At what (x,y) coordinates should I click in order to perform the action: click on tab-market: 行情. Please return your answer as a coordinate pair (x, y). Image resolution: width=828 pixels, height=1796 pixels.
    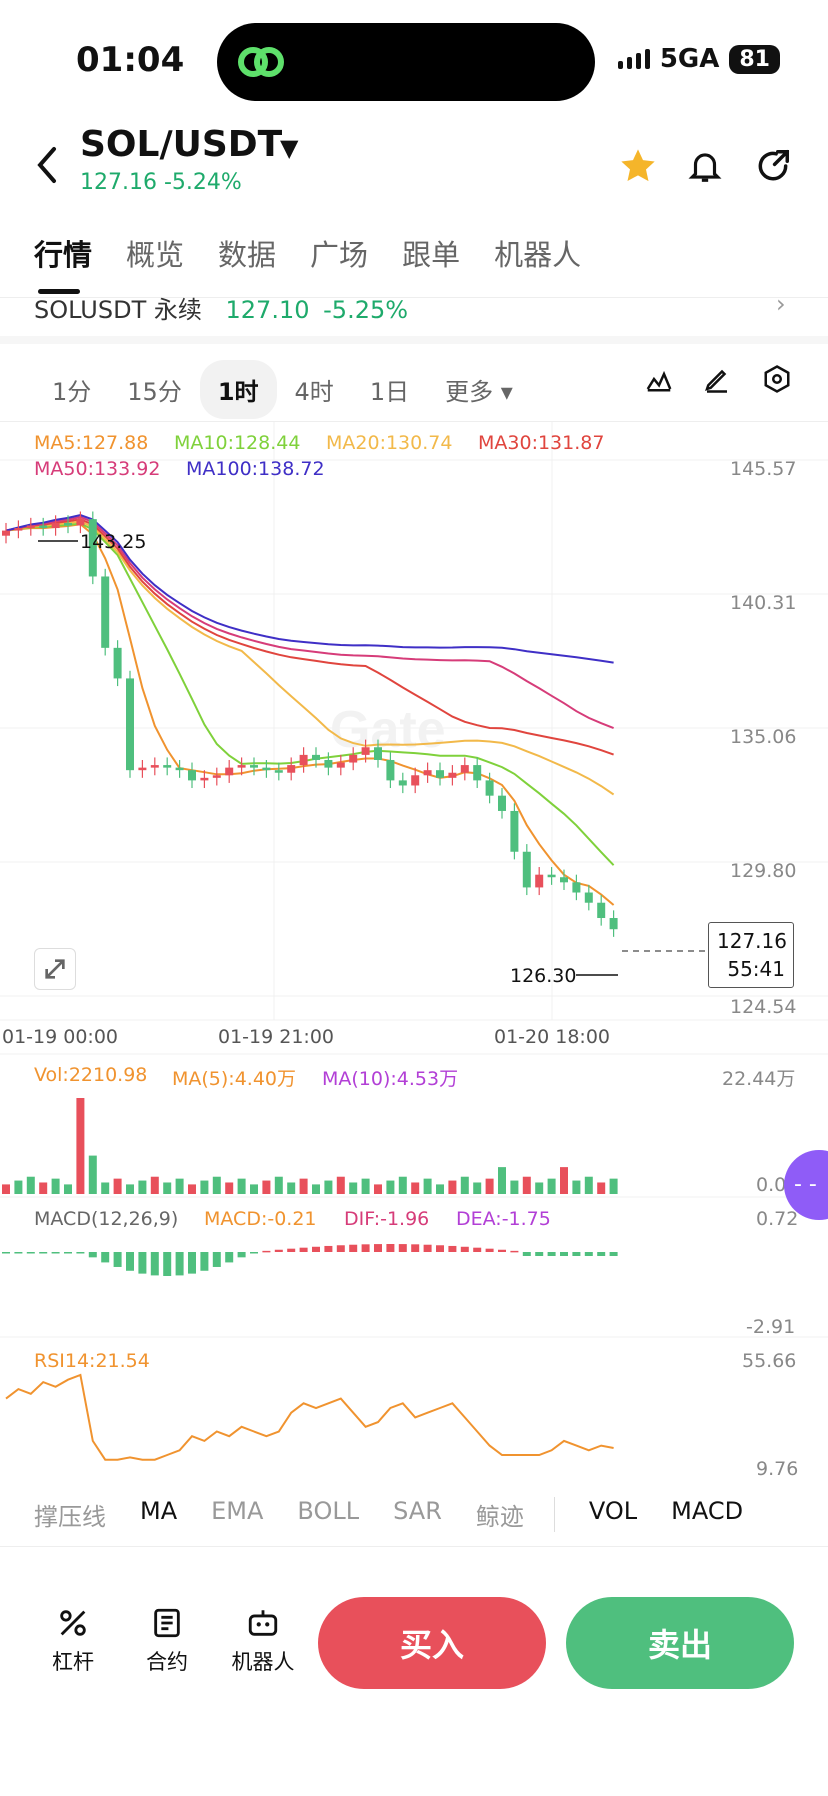
    Looking at the image, I should click on (63, 255).